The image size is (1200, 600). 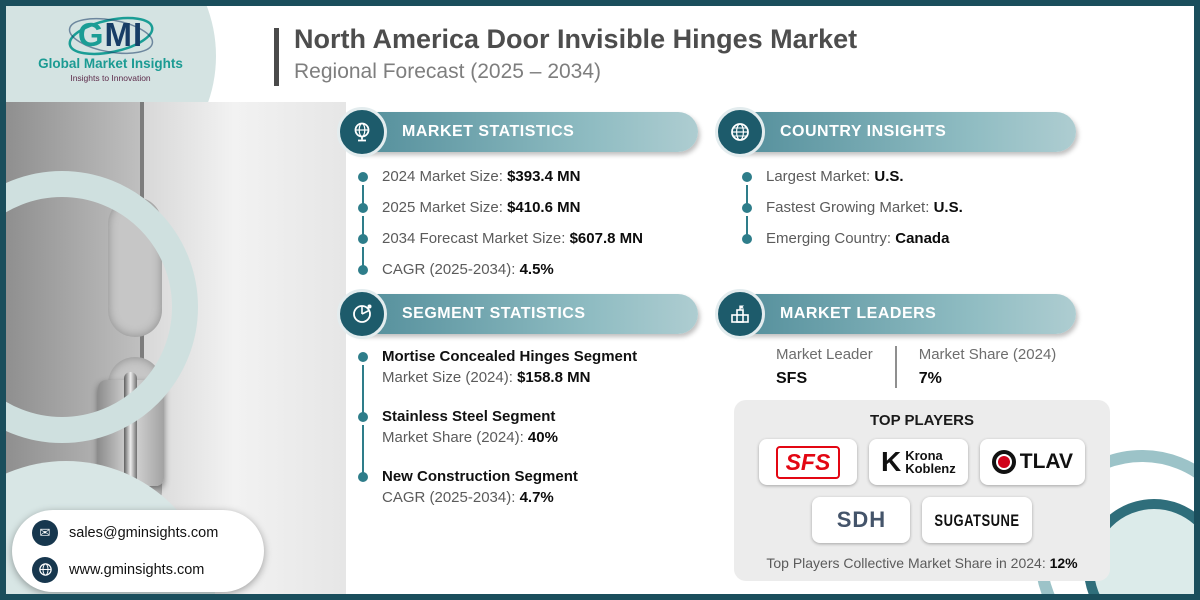 What do you see at coordinates (824, 367) in the screenshot?
I see `market-leader-col: Market Leader SFS` at bounding box center [824, 367].